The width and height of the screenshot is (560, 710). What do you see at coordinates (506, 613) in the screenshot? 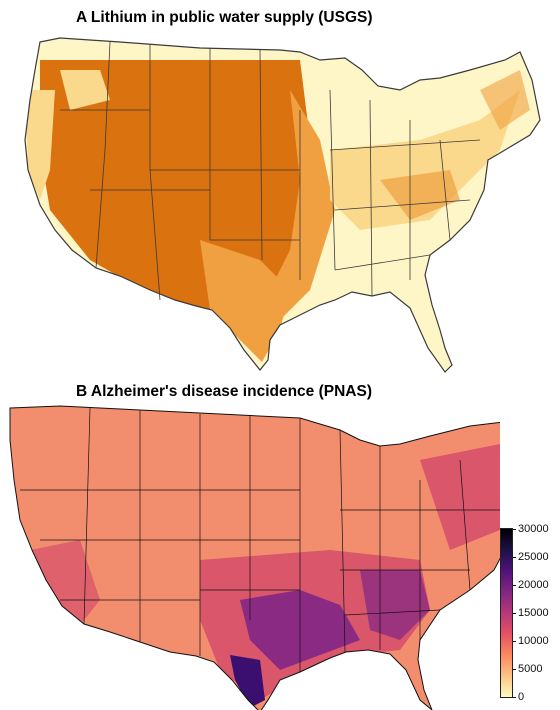
I see `colorbar-scale` at bounding box center [506, 613].